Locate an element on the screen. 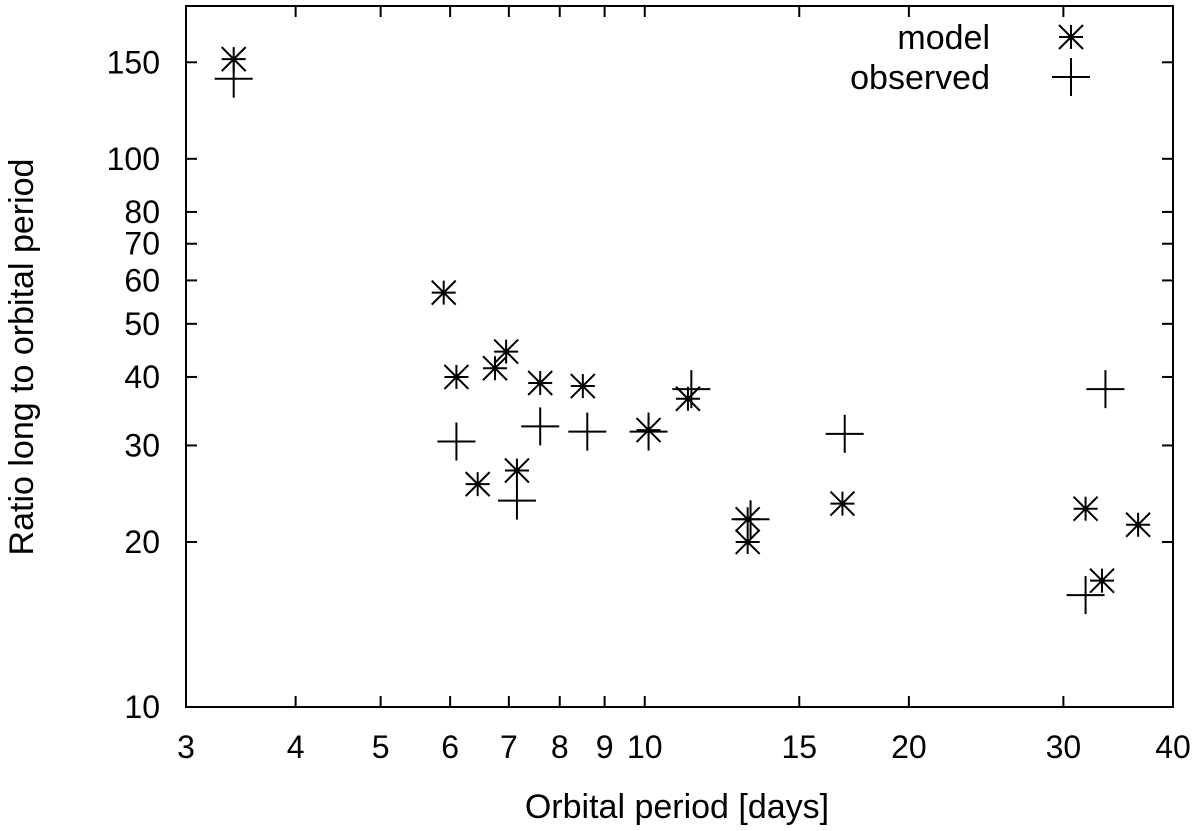 This screenshot has height=831, width=1200. x-tick-label: 8 is located at coordinates (560, 747).